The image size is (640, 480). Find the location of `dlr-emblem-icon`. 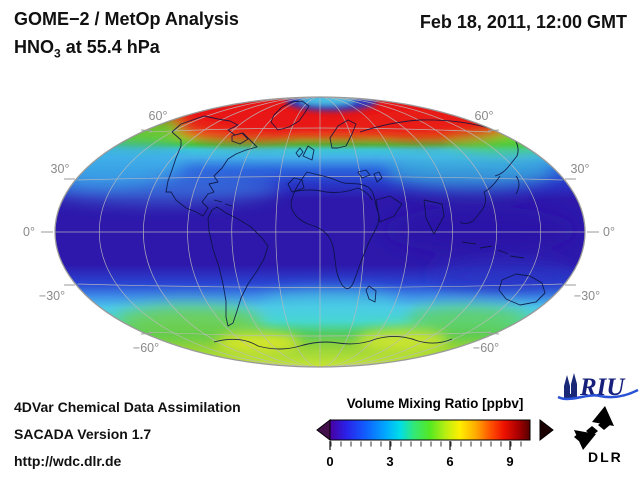

dlr-emblem-icon is located at coordinates (594, 428).